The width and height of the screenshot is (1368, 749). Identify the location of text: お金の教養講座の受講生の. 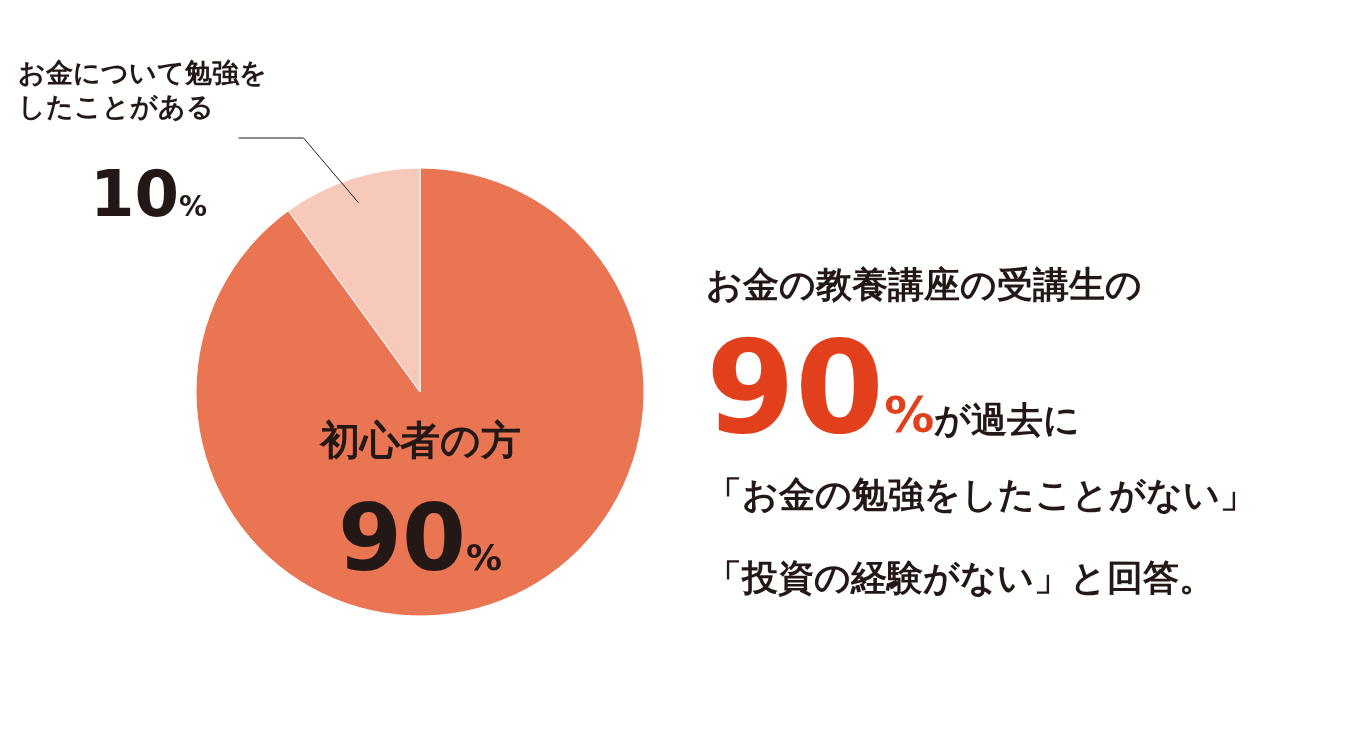
(924, 284).